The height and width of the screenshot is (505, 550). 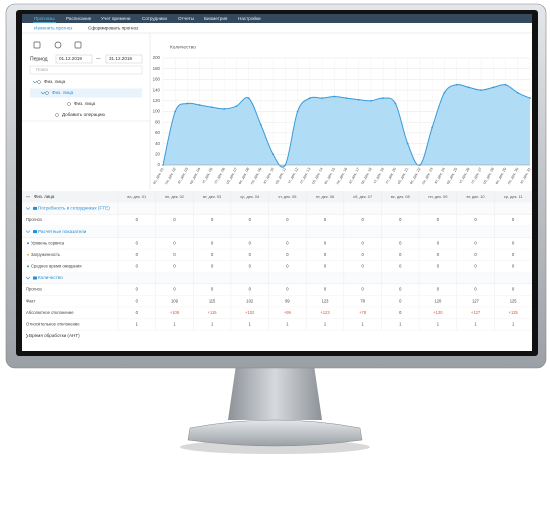 I want to click on y-tick-label: 20, so click(x=157, y=153).